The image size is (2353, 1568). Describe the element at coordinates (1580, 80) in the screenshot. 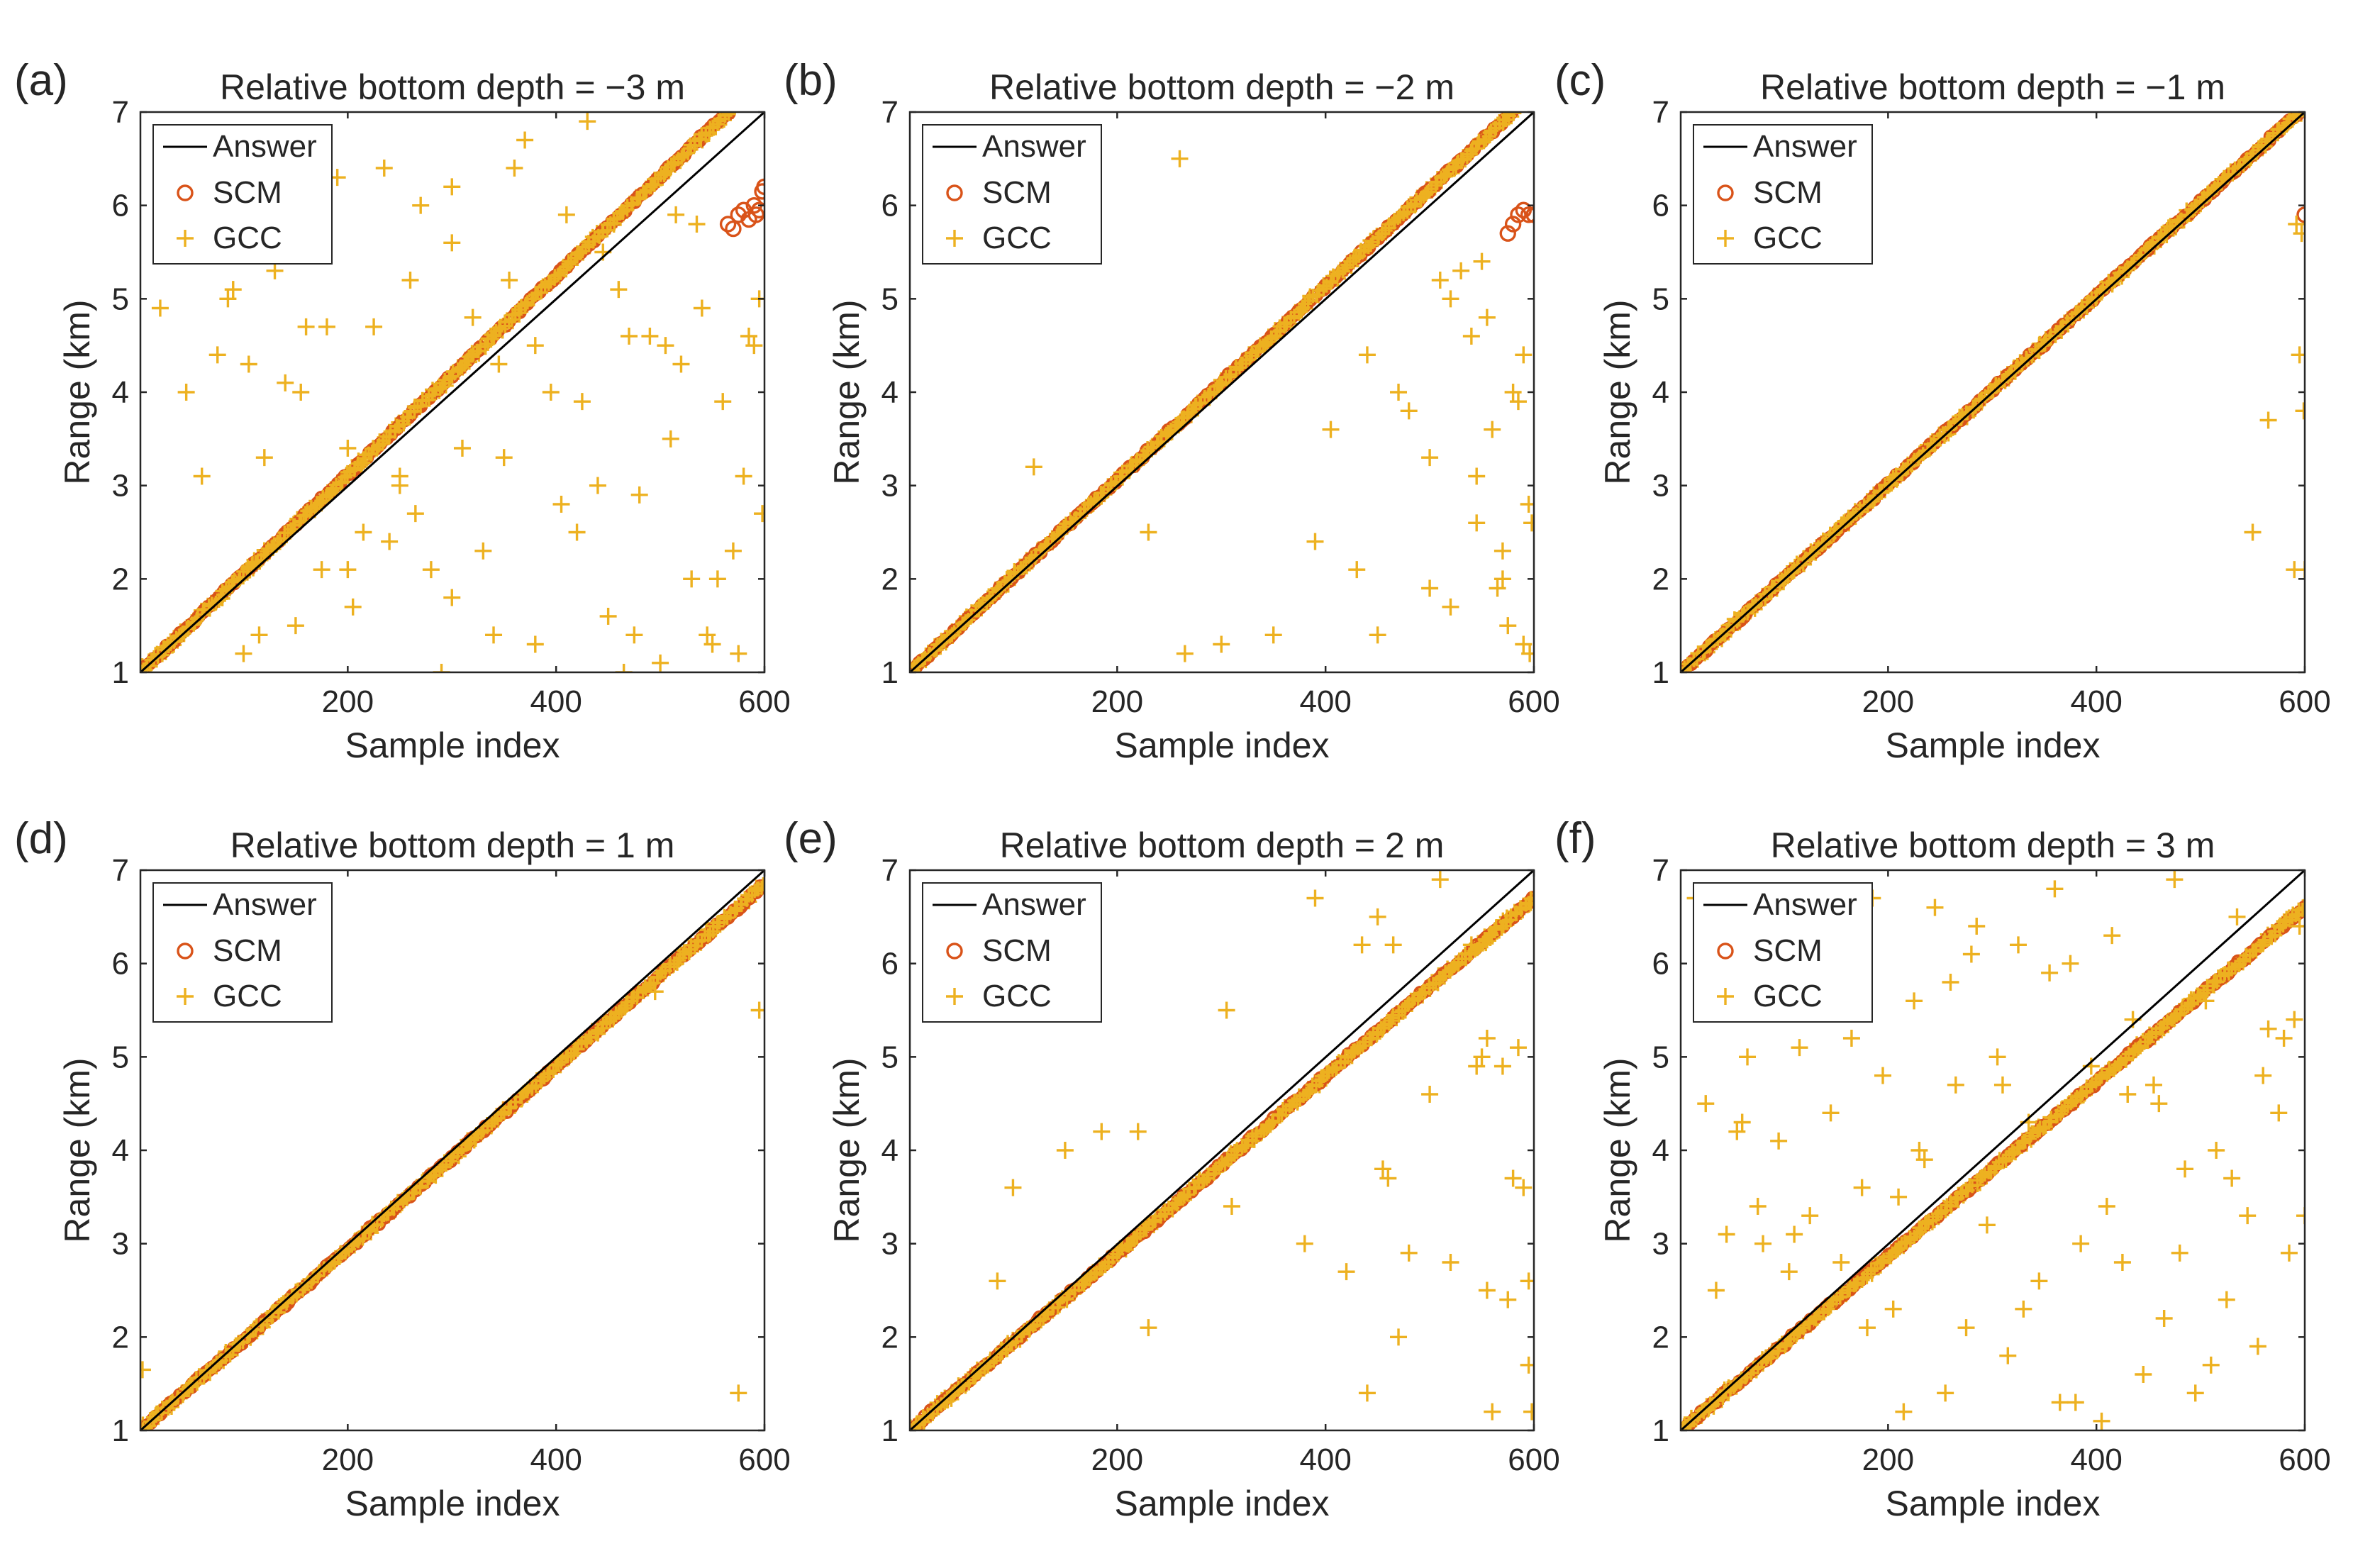

I see `panel-label: (c)` at that location.